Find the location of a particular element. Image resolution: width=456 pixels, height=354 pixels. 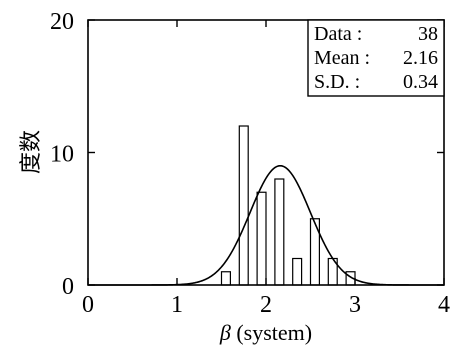

stats-label: Data : is located at coordinates (338, 34).